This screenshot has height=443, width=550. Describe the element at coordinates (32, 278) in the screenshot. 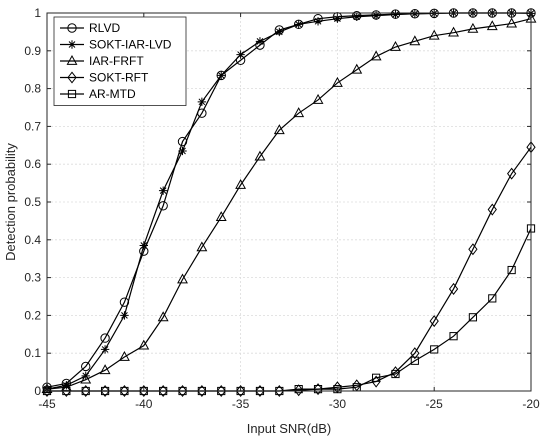

I see `y-tick-label: 0.3` at that location.